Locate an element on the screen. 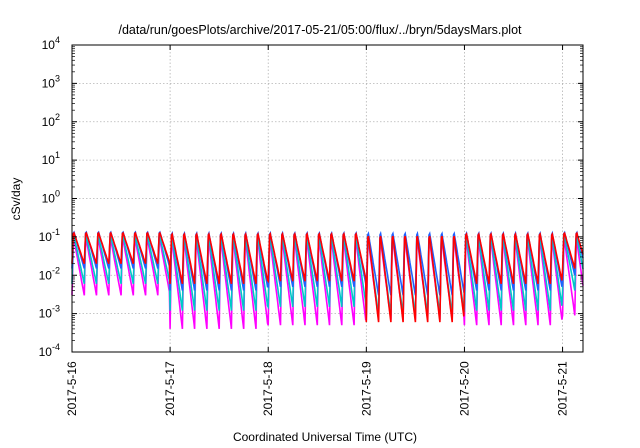 This screenshot has height=448, width=640. y-tick-label: 10¹ is located at coordinates (51, 158).